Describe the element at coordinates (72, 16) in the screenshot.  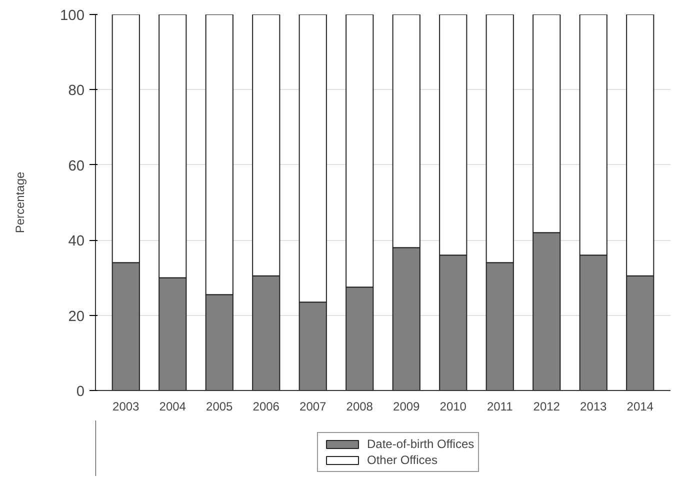
I see `y-tick-label: 100` at that location.